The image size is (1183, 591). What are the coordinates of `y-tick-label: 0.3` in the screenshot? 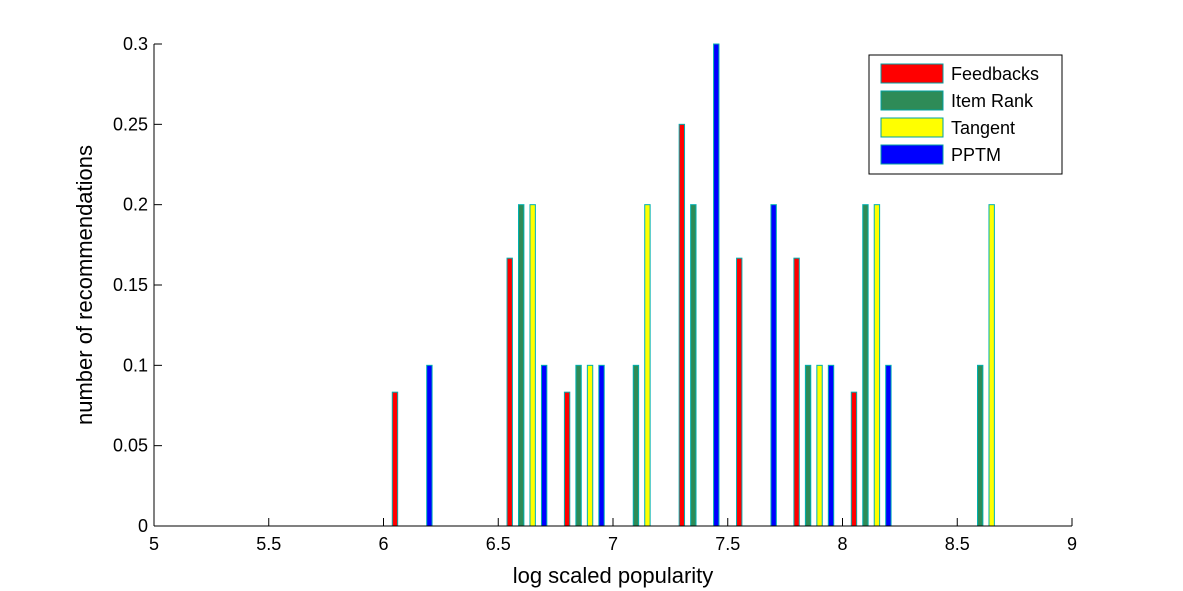 It's located at (135, 44).